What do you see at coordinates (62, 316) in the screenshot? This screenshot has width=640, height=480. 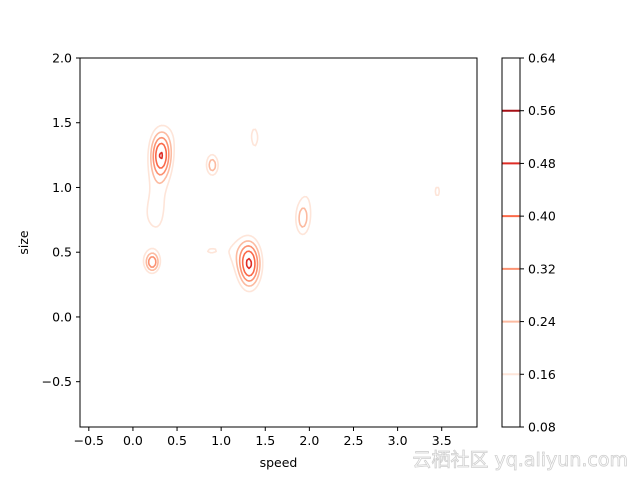 I see `y-tick-label: 0.0` at bounding box center [62, 316].